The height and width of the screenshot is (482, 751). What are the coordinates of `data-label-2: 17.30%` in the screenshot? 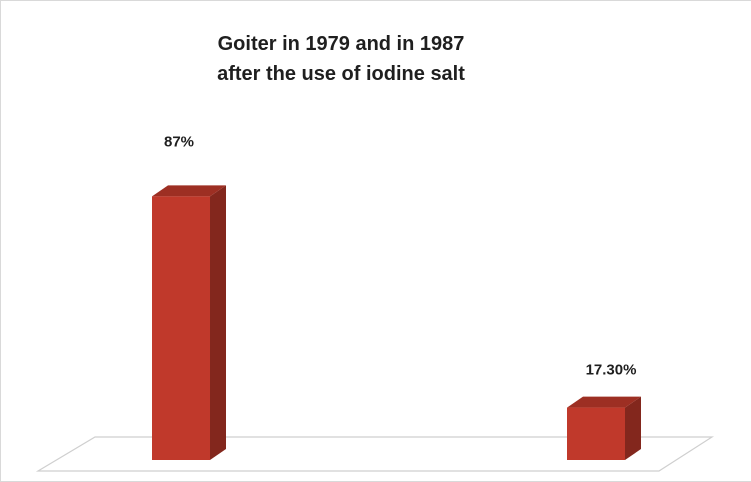 It's located at (611, 370).